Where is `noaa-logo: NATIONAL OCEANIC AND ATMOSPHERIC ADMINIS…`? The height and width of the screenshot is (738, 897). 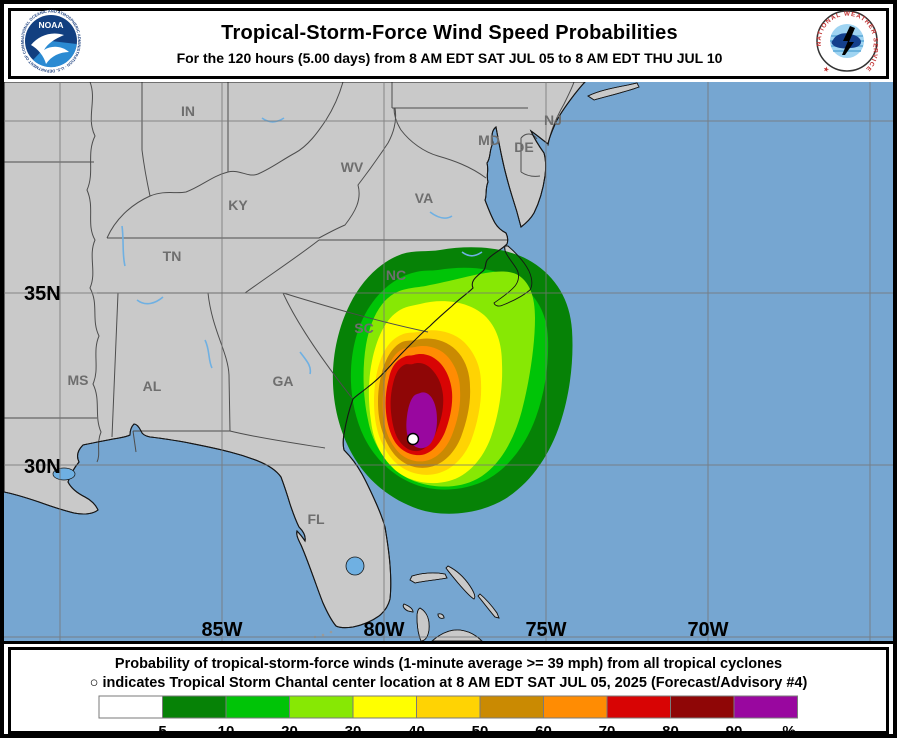 noaa-logo: NATIONAL OCEANIC AND ATMOSPHERIC ADMINIS… is located at coordinates (50, 41).